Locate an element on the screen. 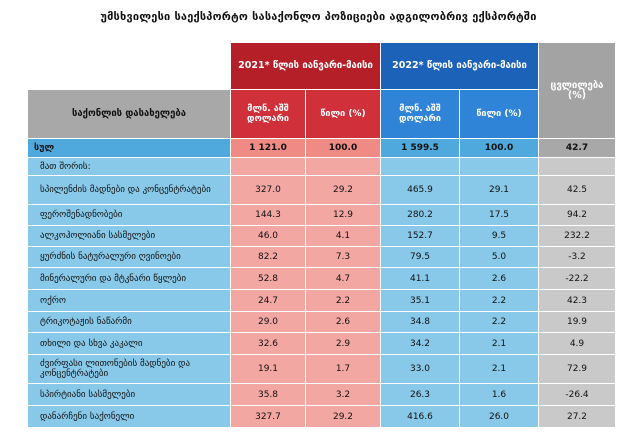 The height and width of the screenshot is (447, 637). header-change: ცვლილება (%) is located at coordinates (577, 90).